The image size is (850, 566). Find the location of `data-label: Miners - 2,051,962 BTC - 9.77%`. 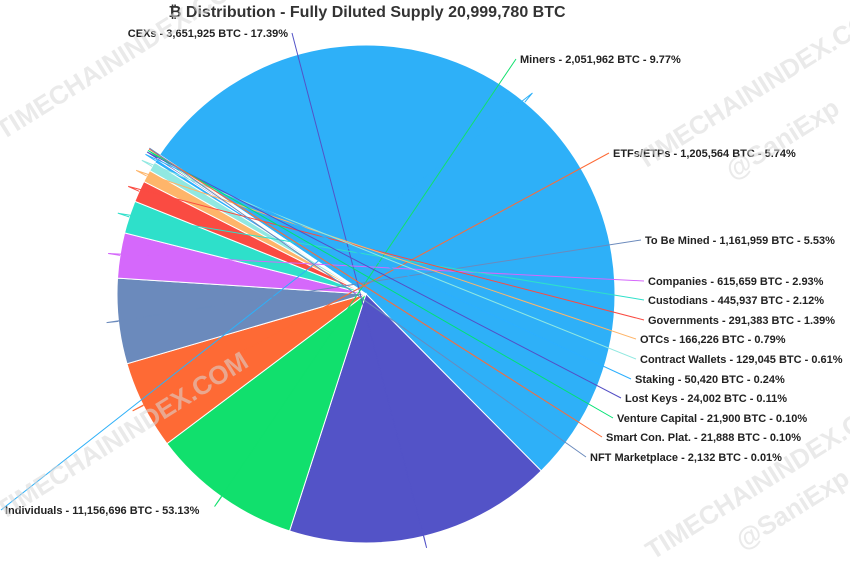

data-label: Miners - 2,051,962 BTC - 9.77% is located at coordinates (600, 60).